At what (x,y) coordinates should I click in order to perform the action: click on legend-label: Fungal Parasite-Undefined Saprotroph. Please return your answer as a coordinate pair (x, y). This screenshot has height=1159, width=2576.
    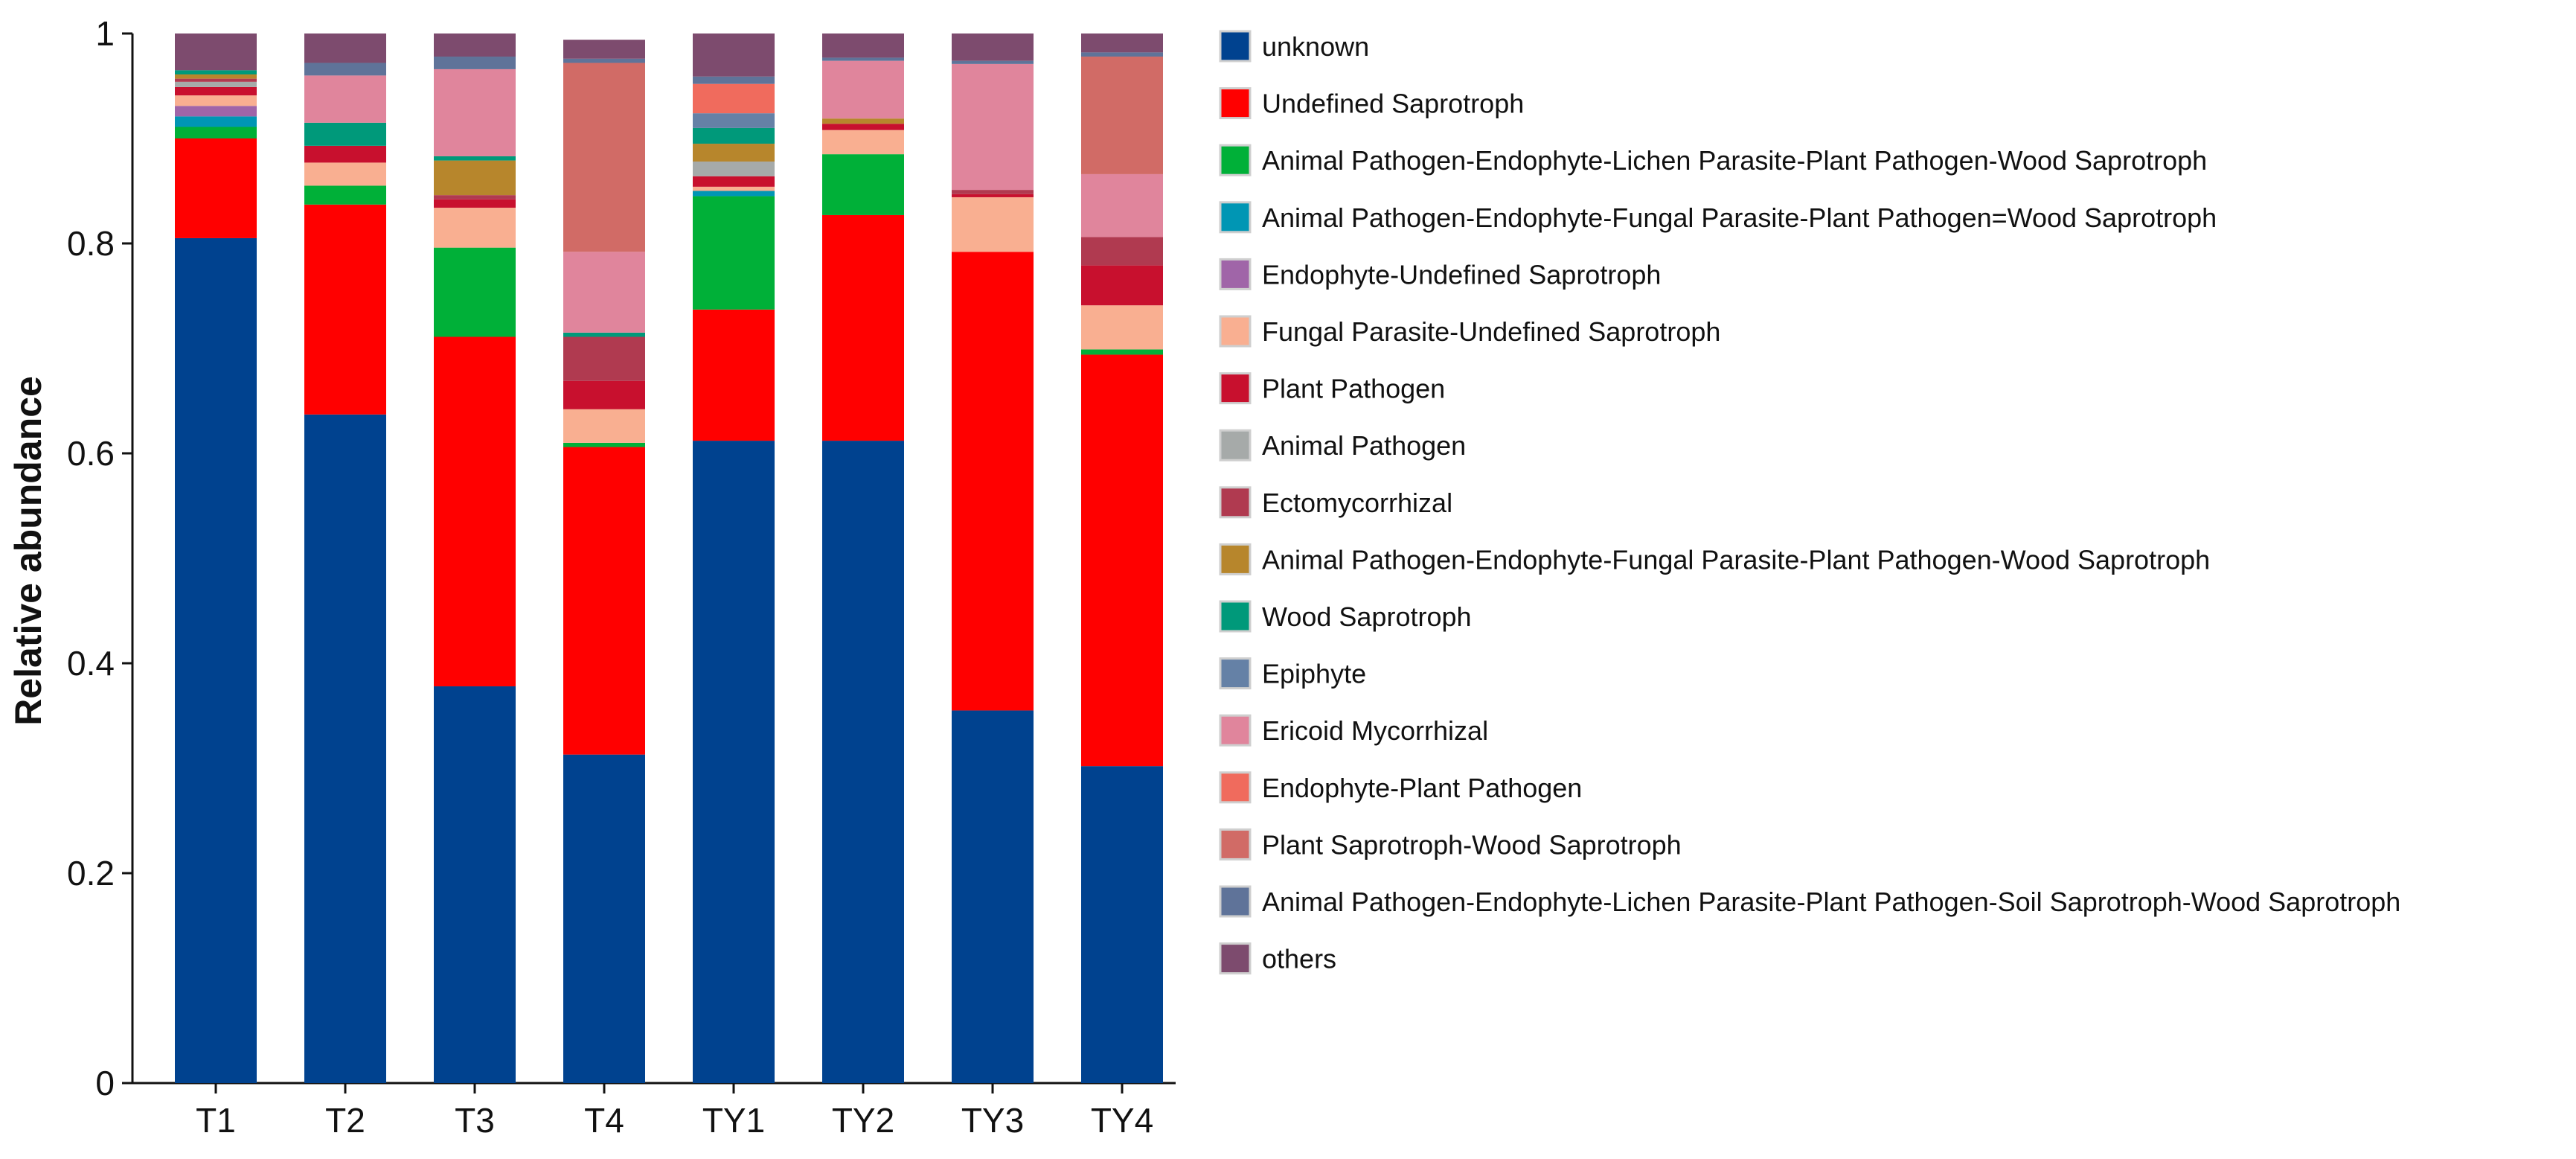
    Looking at the image, I should click on (1491, 331).